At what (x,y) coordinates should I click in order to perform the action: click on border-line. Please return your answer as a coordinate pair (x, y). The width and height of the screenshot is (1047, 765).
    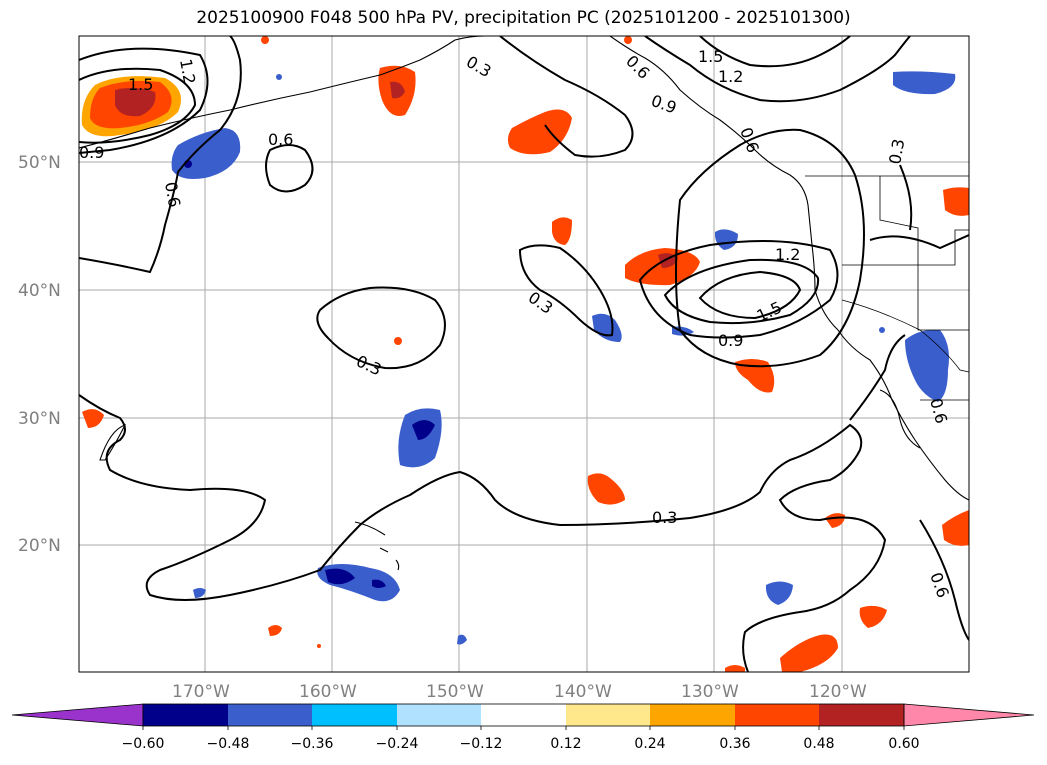
    Looking at the image, I should click on (943, 298).